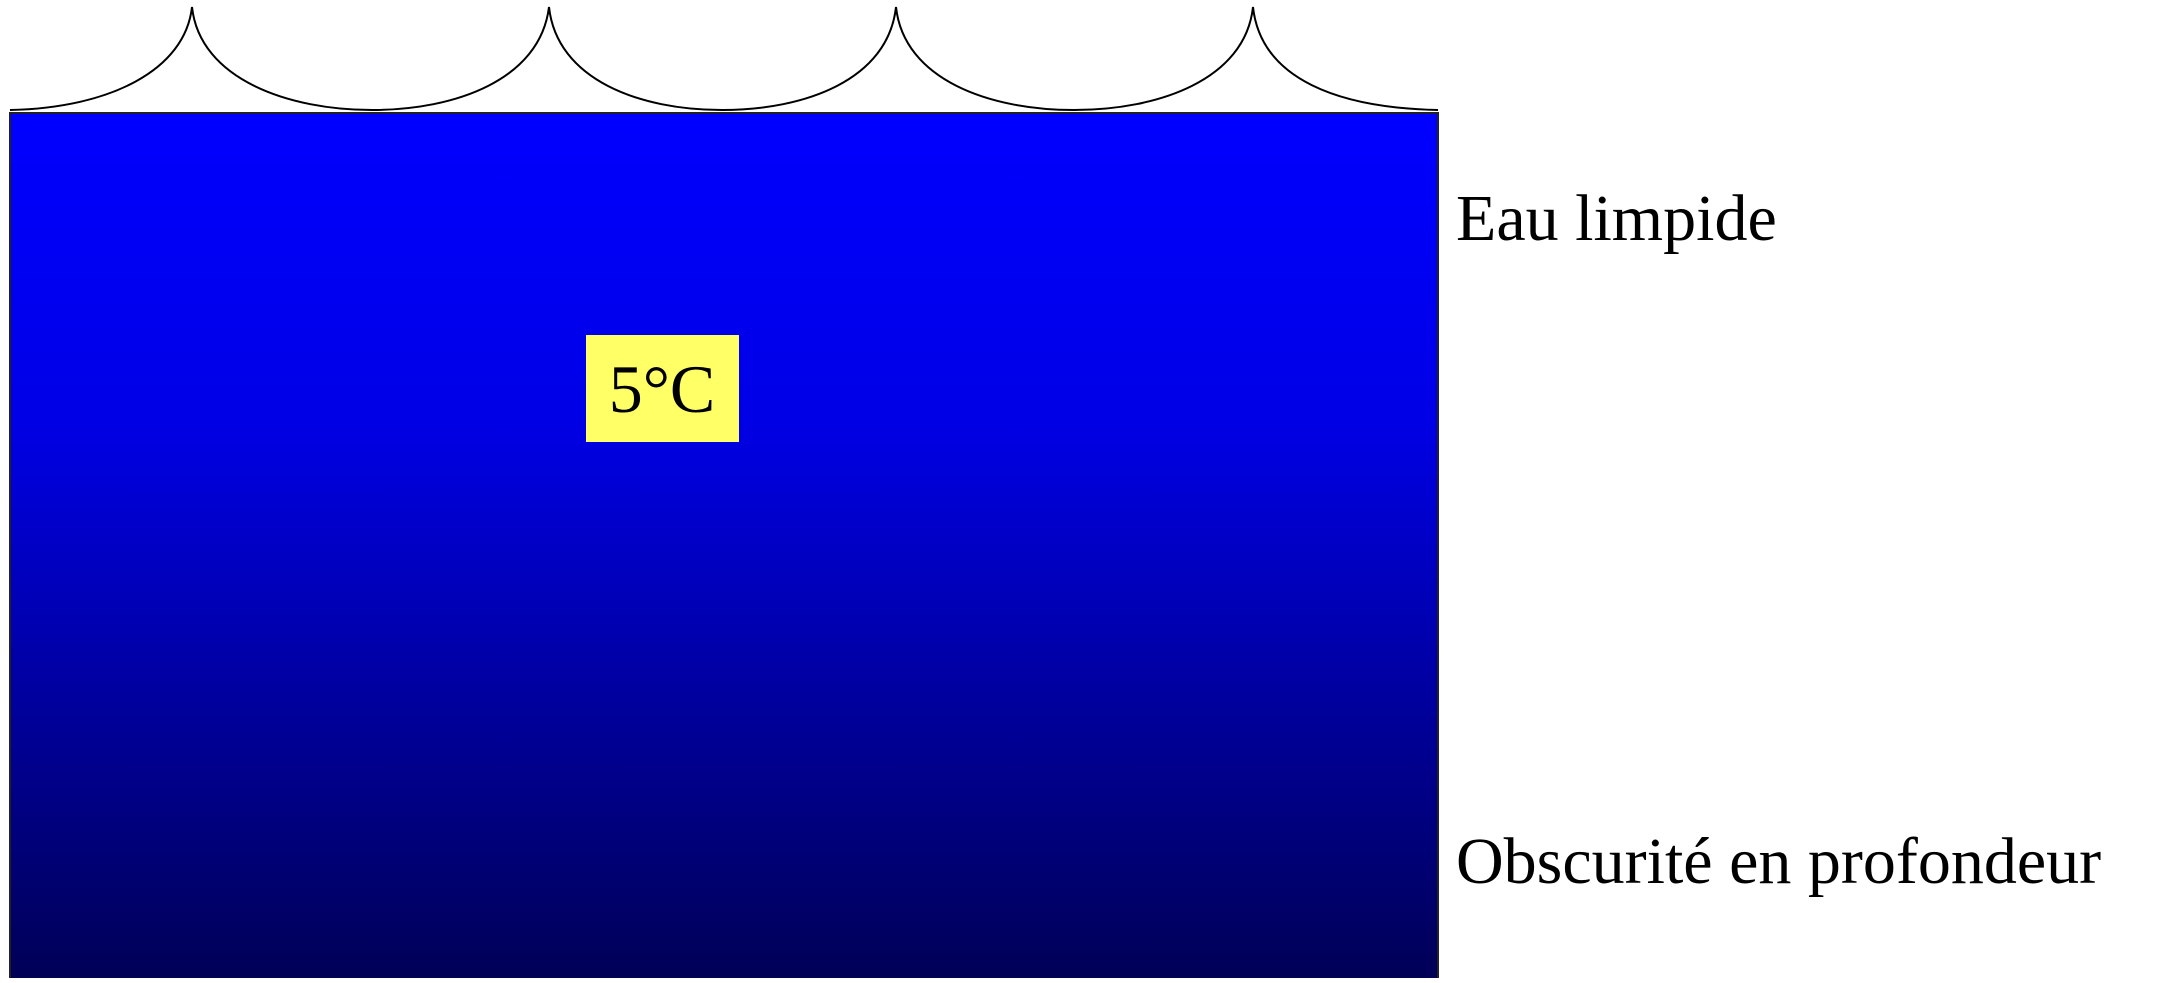 Image resolution: width=2172 pixels, height=983 pixels. I want to click on temperature-label: 5°C, so click(662, 389).